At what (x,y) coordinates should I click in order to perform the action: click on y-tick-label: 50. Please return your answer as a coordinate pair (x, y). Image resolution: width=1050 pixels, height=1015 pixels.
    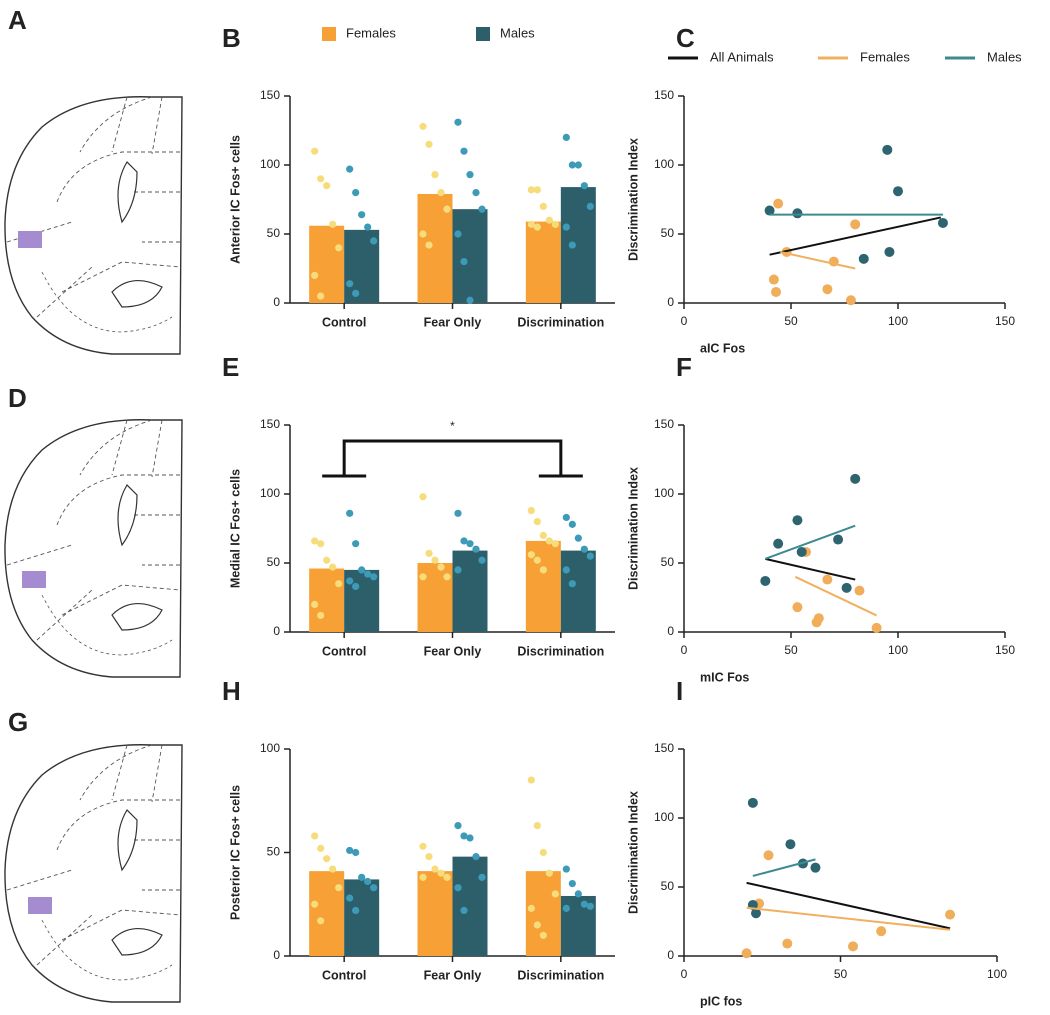
    Looking at the image, I should click on (668, 233).